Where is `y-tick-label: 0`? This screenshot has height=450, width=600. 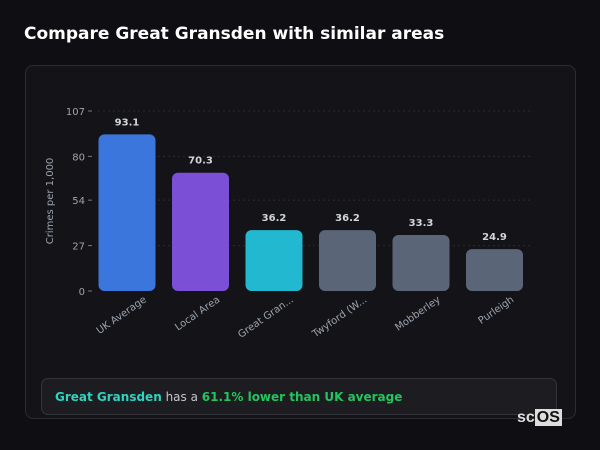
y-tick-label: 0 is located at coordinates (82, 292).